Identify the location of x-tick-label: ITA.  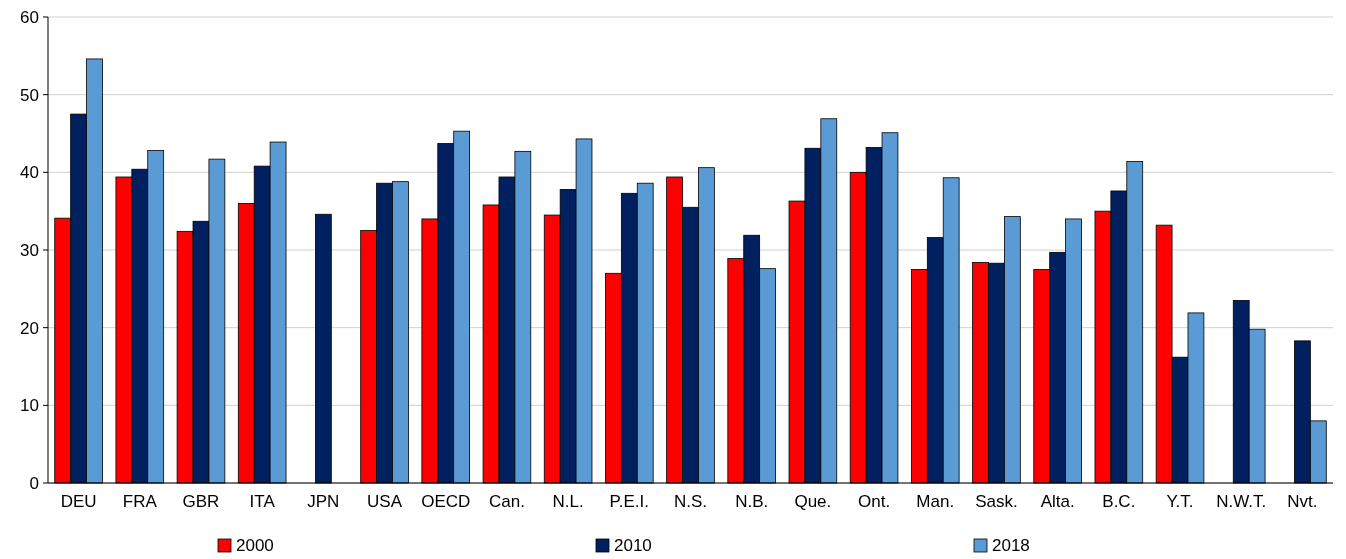
(262, 501).